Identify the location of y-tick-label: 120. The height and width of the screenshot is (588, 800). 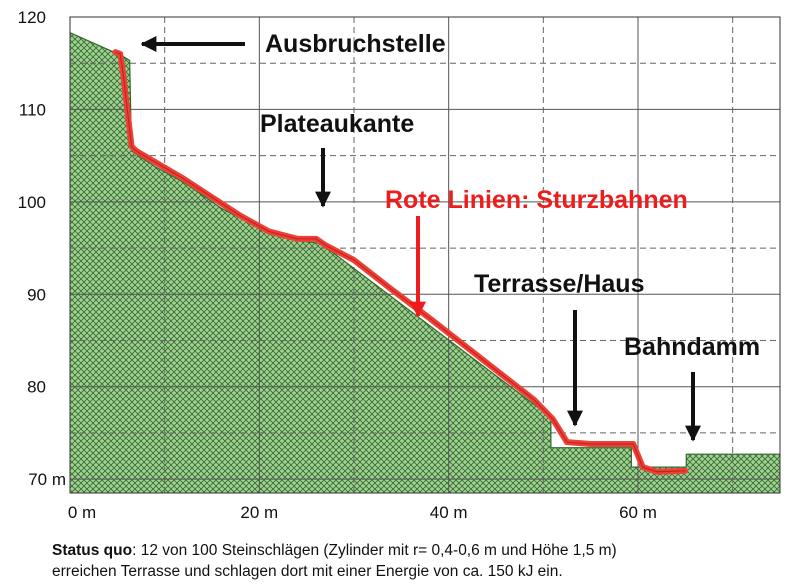
(32, 17).